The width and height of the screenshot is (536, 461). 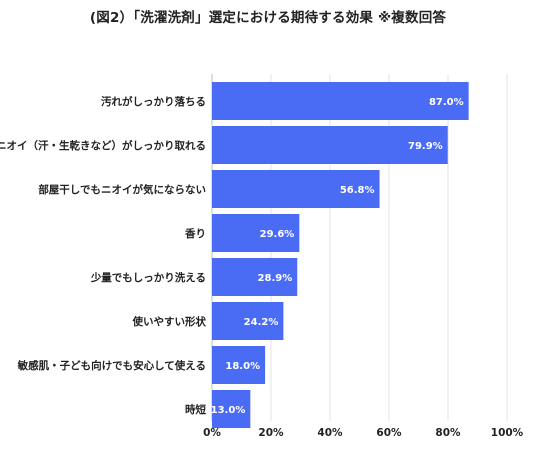 What do you see at coordinates (357, 190) in the screenshot?
I see `value-label: 56.8%` at bounding box center [357, 190].